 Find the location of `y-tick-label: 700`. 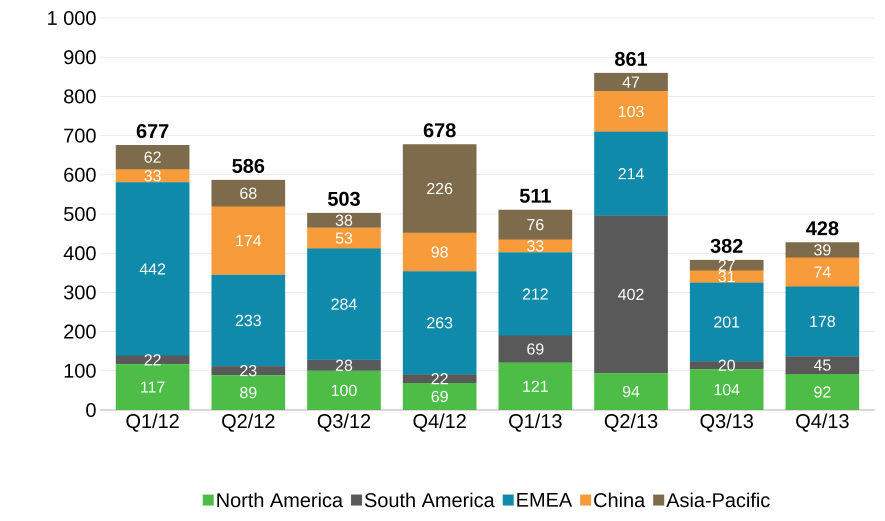

y-tick-label: 700 is located at coordinates (80, 135).